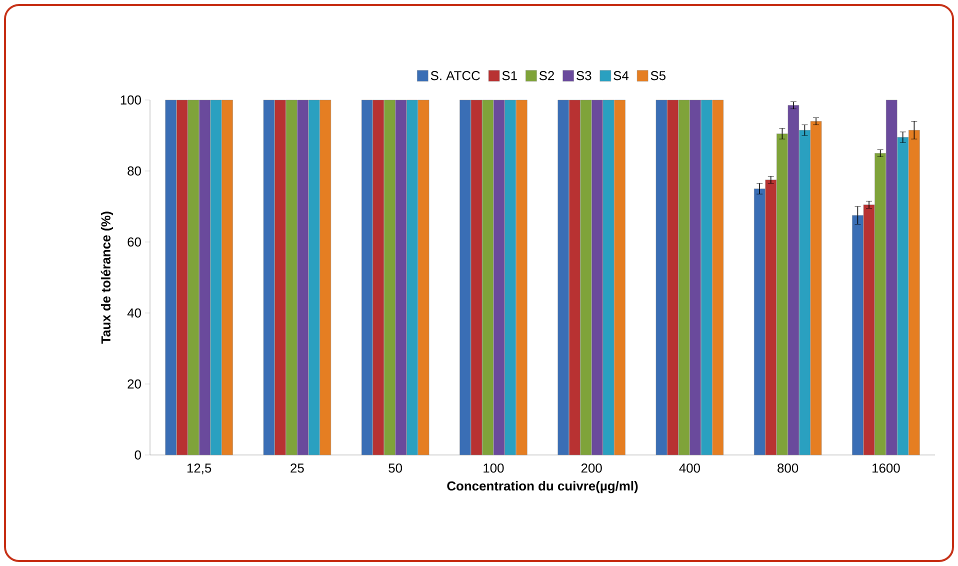  I want to click on legend-label: S3, so click(584, 75).